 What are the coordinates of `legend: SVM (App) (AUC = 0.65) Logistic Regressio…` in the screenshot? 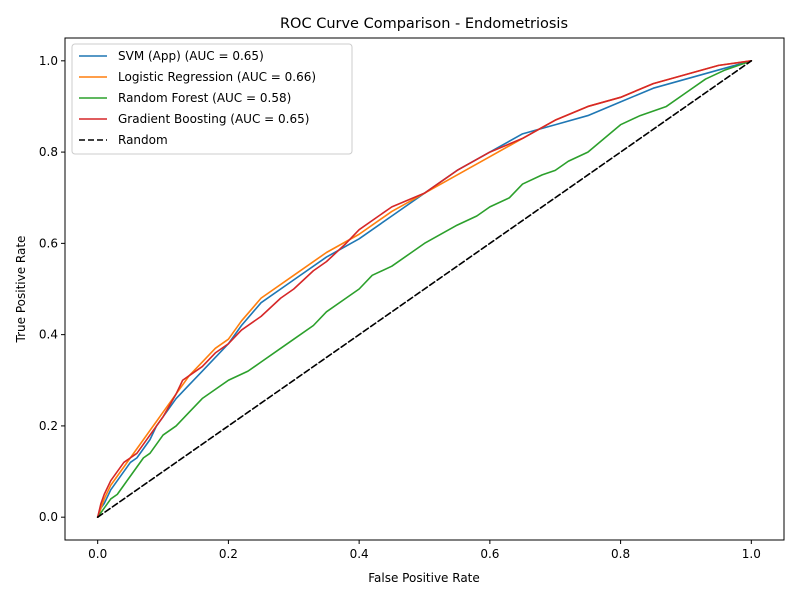 It's located at (212, 99).